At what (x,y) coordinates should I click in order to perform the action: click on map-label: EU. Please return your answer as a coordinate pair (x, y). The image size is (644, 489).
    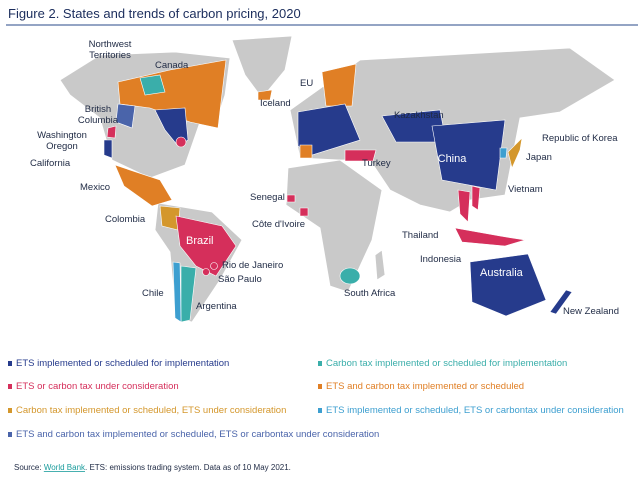
    Looking at the image, I should click on (306, 83).